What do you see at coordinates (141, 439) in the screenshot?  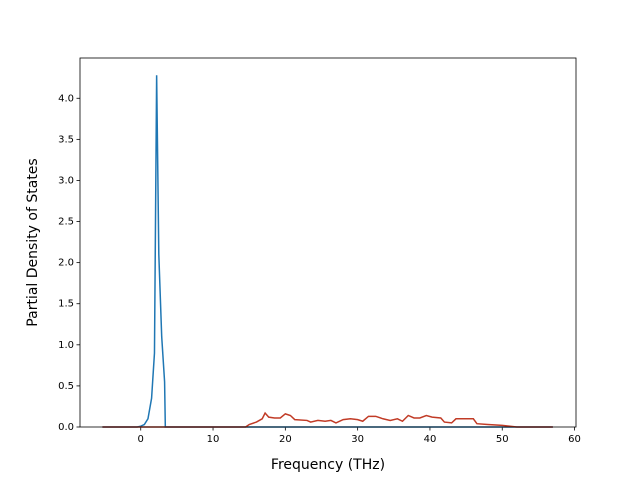 I see `x-tick-label: 0` at bounding box center [141, 439].